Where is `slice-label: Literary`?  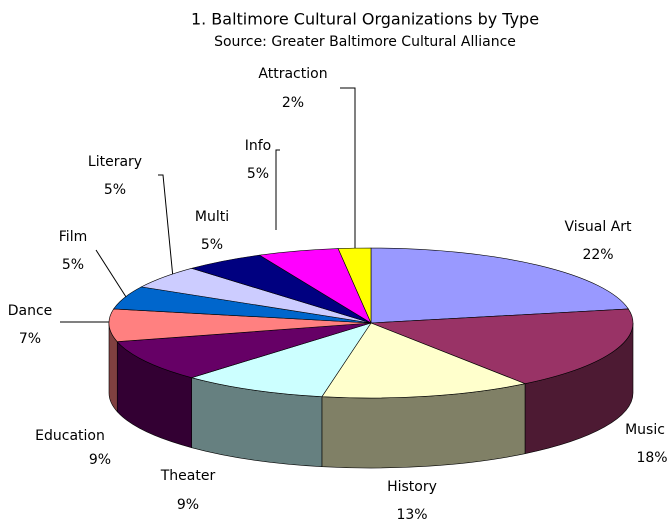
slice-label: Literary is located at coordinates (115, 162).